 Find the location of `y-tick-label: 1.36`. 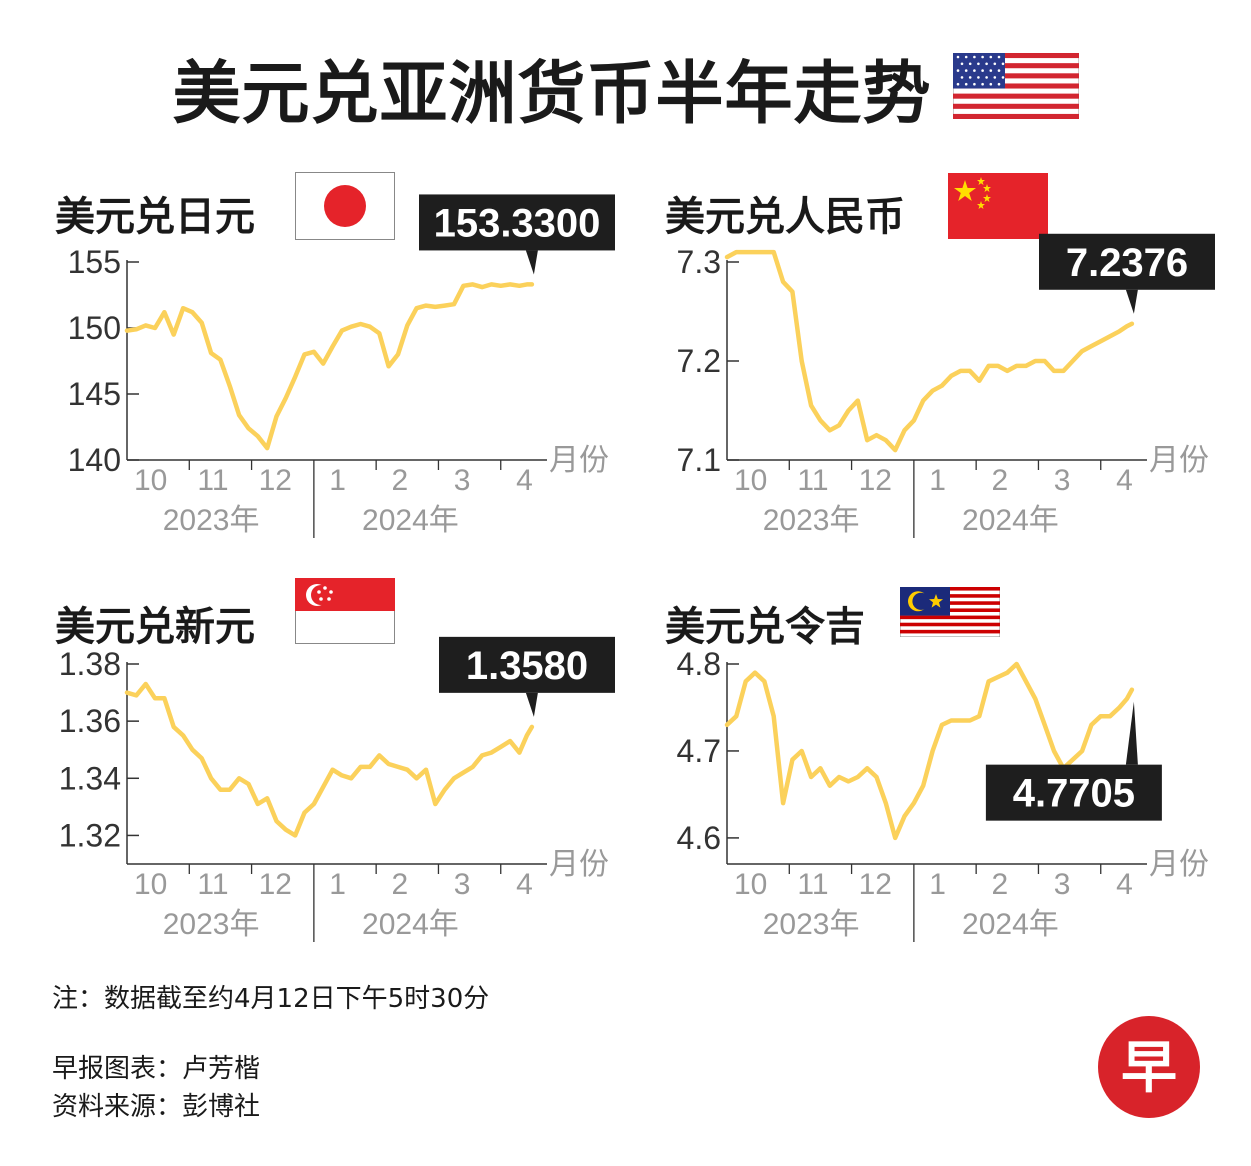

y-tick-label: 1.36 is located at coordinates (90, 721).